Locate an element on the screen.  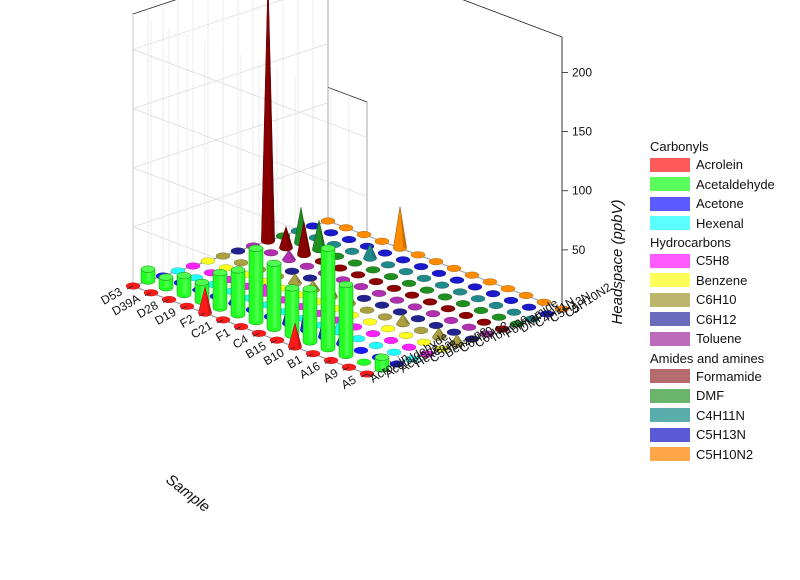
mark-toluene-d39a is located at coordinates (271, 253).